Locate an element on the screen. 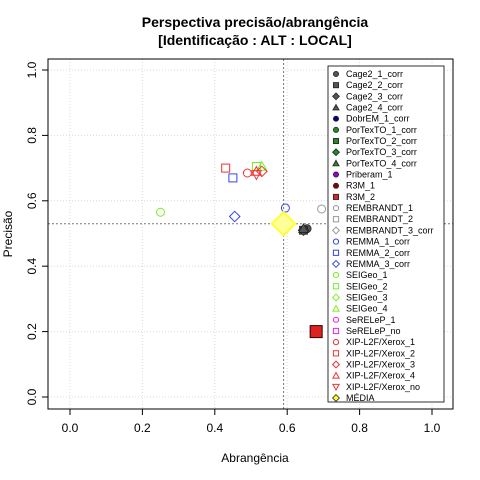 The height and width of the screenshot is (480, 480). legend-item: XIP-L2F/Xerox_4 is located at coordinates (373, 376).